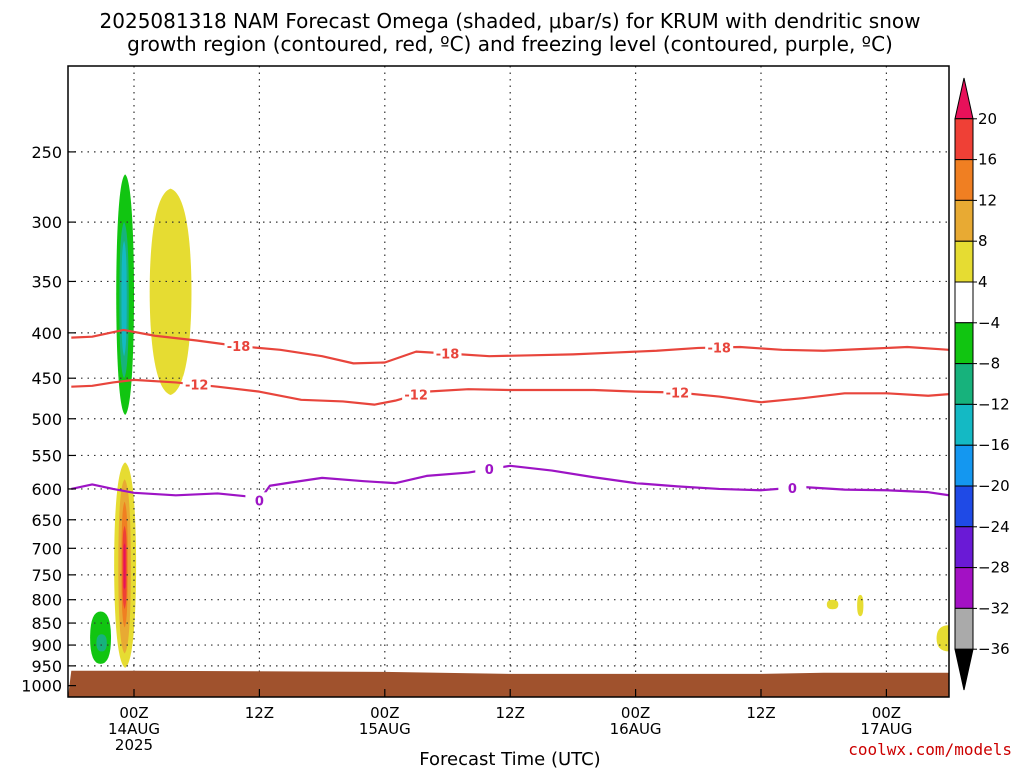  Describe the element at coordinates (46, 575) in the screenshot. I see `y-tick-label: 750` at that location.